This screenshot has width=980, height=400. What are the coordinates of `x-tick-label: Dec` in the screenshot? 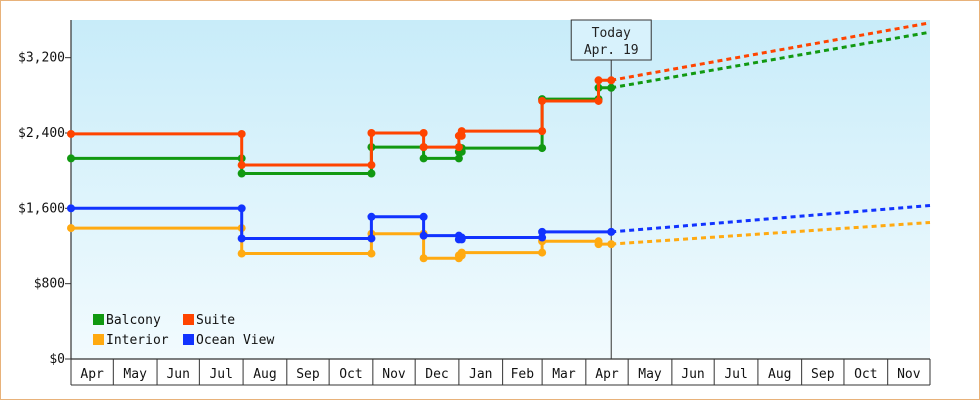 It's located at (436, 374).